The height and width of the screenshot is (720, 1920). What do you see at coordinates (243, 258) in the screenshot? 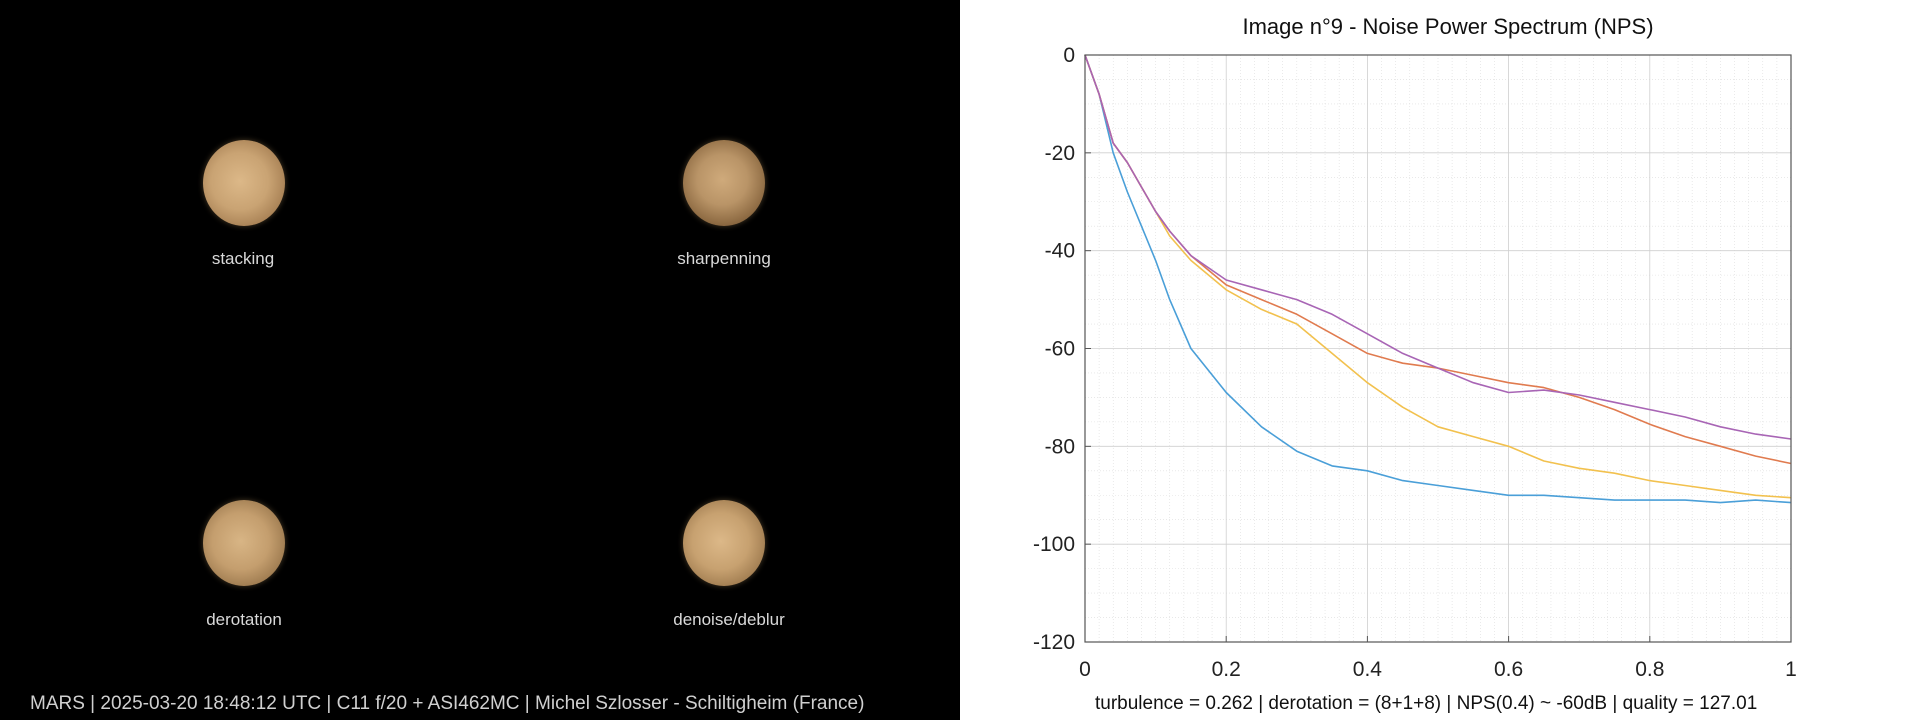
I see `stacking-label: stacking` at bounding box center [243, 258].